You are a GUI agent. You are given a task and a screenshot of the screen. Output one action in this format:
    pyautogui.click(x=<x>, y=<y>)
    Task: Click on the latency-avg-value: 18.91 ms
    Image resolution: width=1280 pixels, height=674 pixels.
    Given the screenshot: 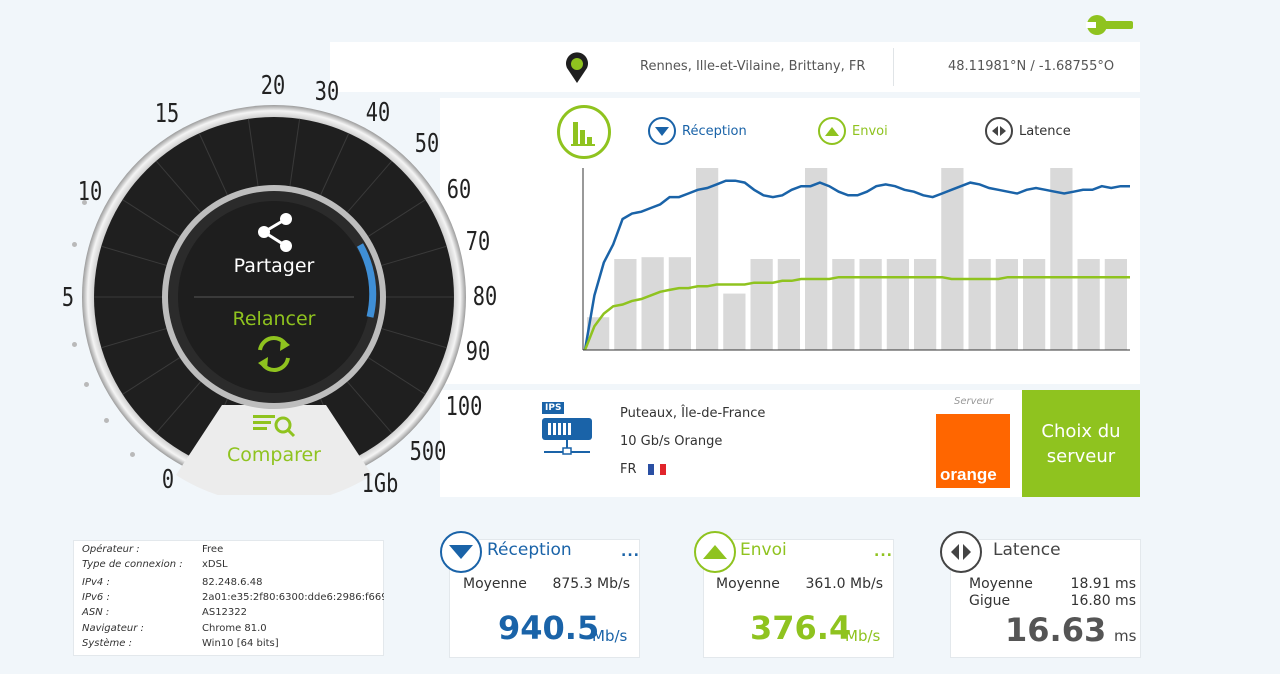 What is the action you would take?
    pyautogui.click(x=1103, y=584)
    